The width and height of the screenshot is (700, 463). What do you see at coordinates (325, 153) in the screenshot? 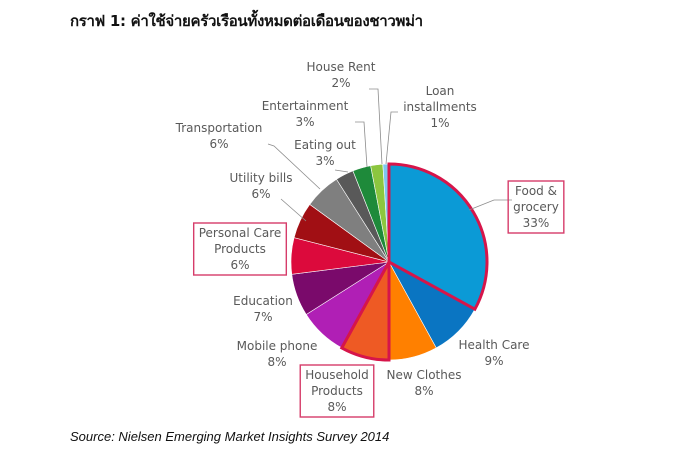
I see `slice-label: Eating out 3%` at bounding box center [325, 153].